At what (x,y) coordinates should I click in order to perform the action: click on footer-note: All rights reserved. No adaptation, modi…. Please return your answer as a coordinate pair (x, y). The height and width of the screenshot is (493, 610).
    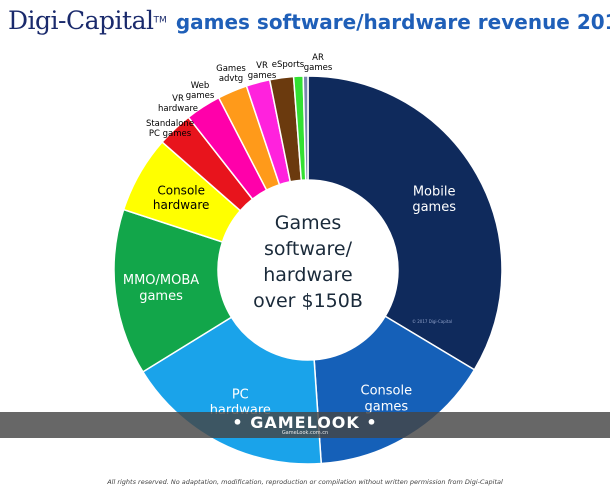
    Looking at the image, I should click on (305, 482).